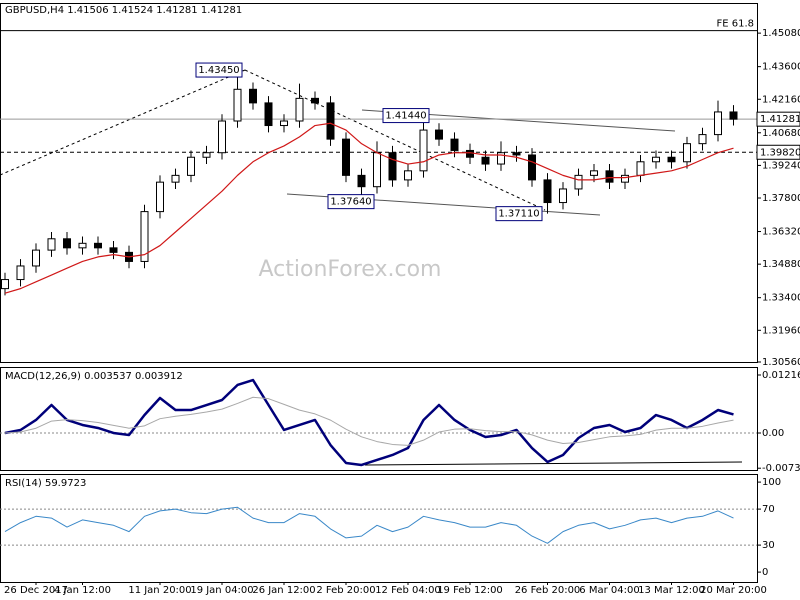 The image size is (800, 600). What do you see at coordinates (553, 463) in the screenshot?
I see `macd-trend-line` at bounding box center [553, 463].